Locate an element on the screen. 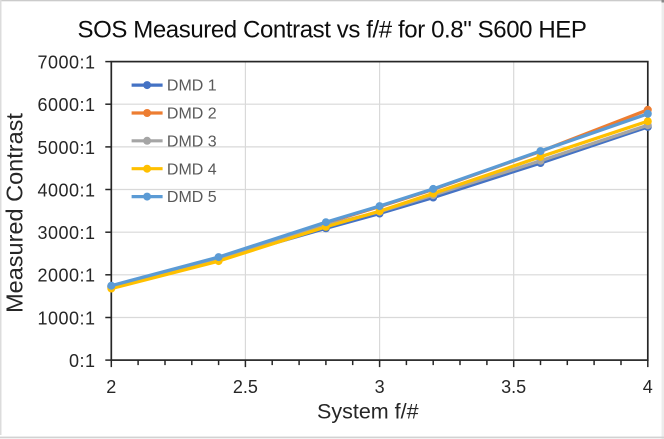  svg-text: 1000:1 is located at coordinates (66, 318).